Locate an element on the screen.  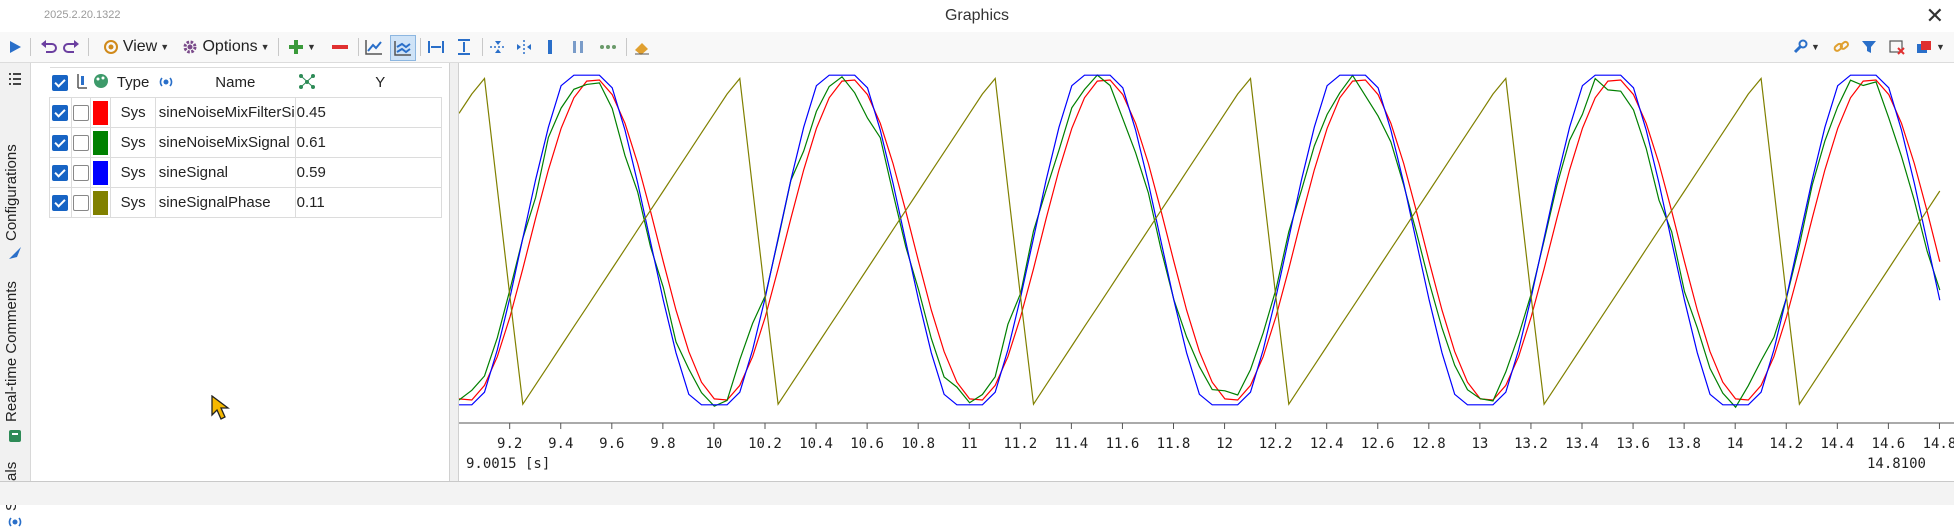
x-tick-label: 14.8 is located at coordinates (1938, 444).